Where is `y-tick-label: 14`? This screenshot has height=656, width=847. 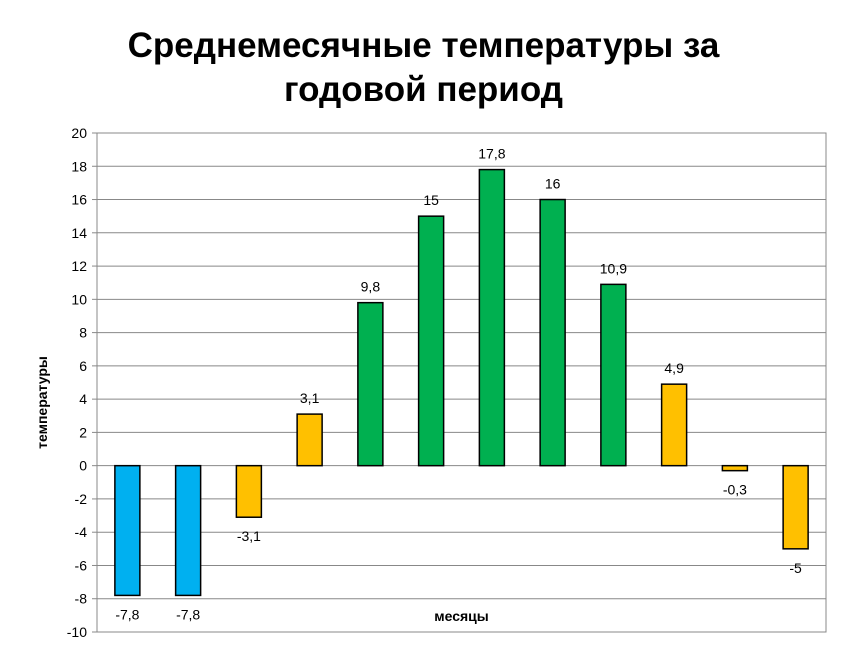
y-tick-label: 14 is located at coordinates (79, 233).